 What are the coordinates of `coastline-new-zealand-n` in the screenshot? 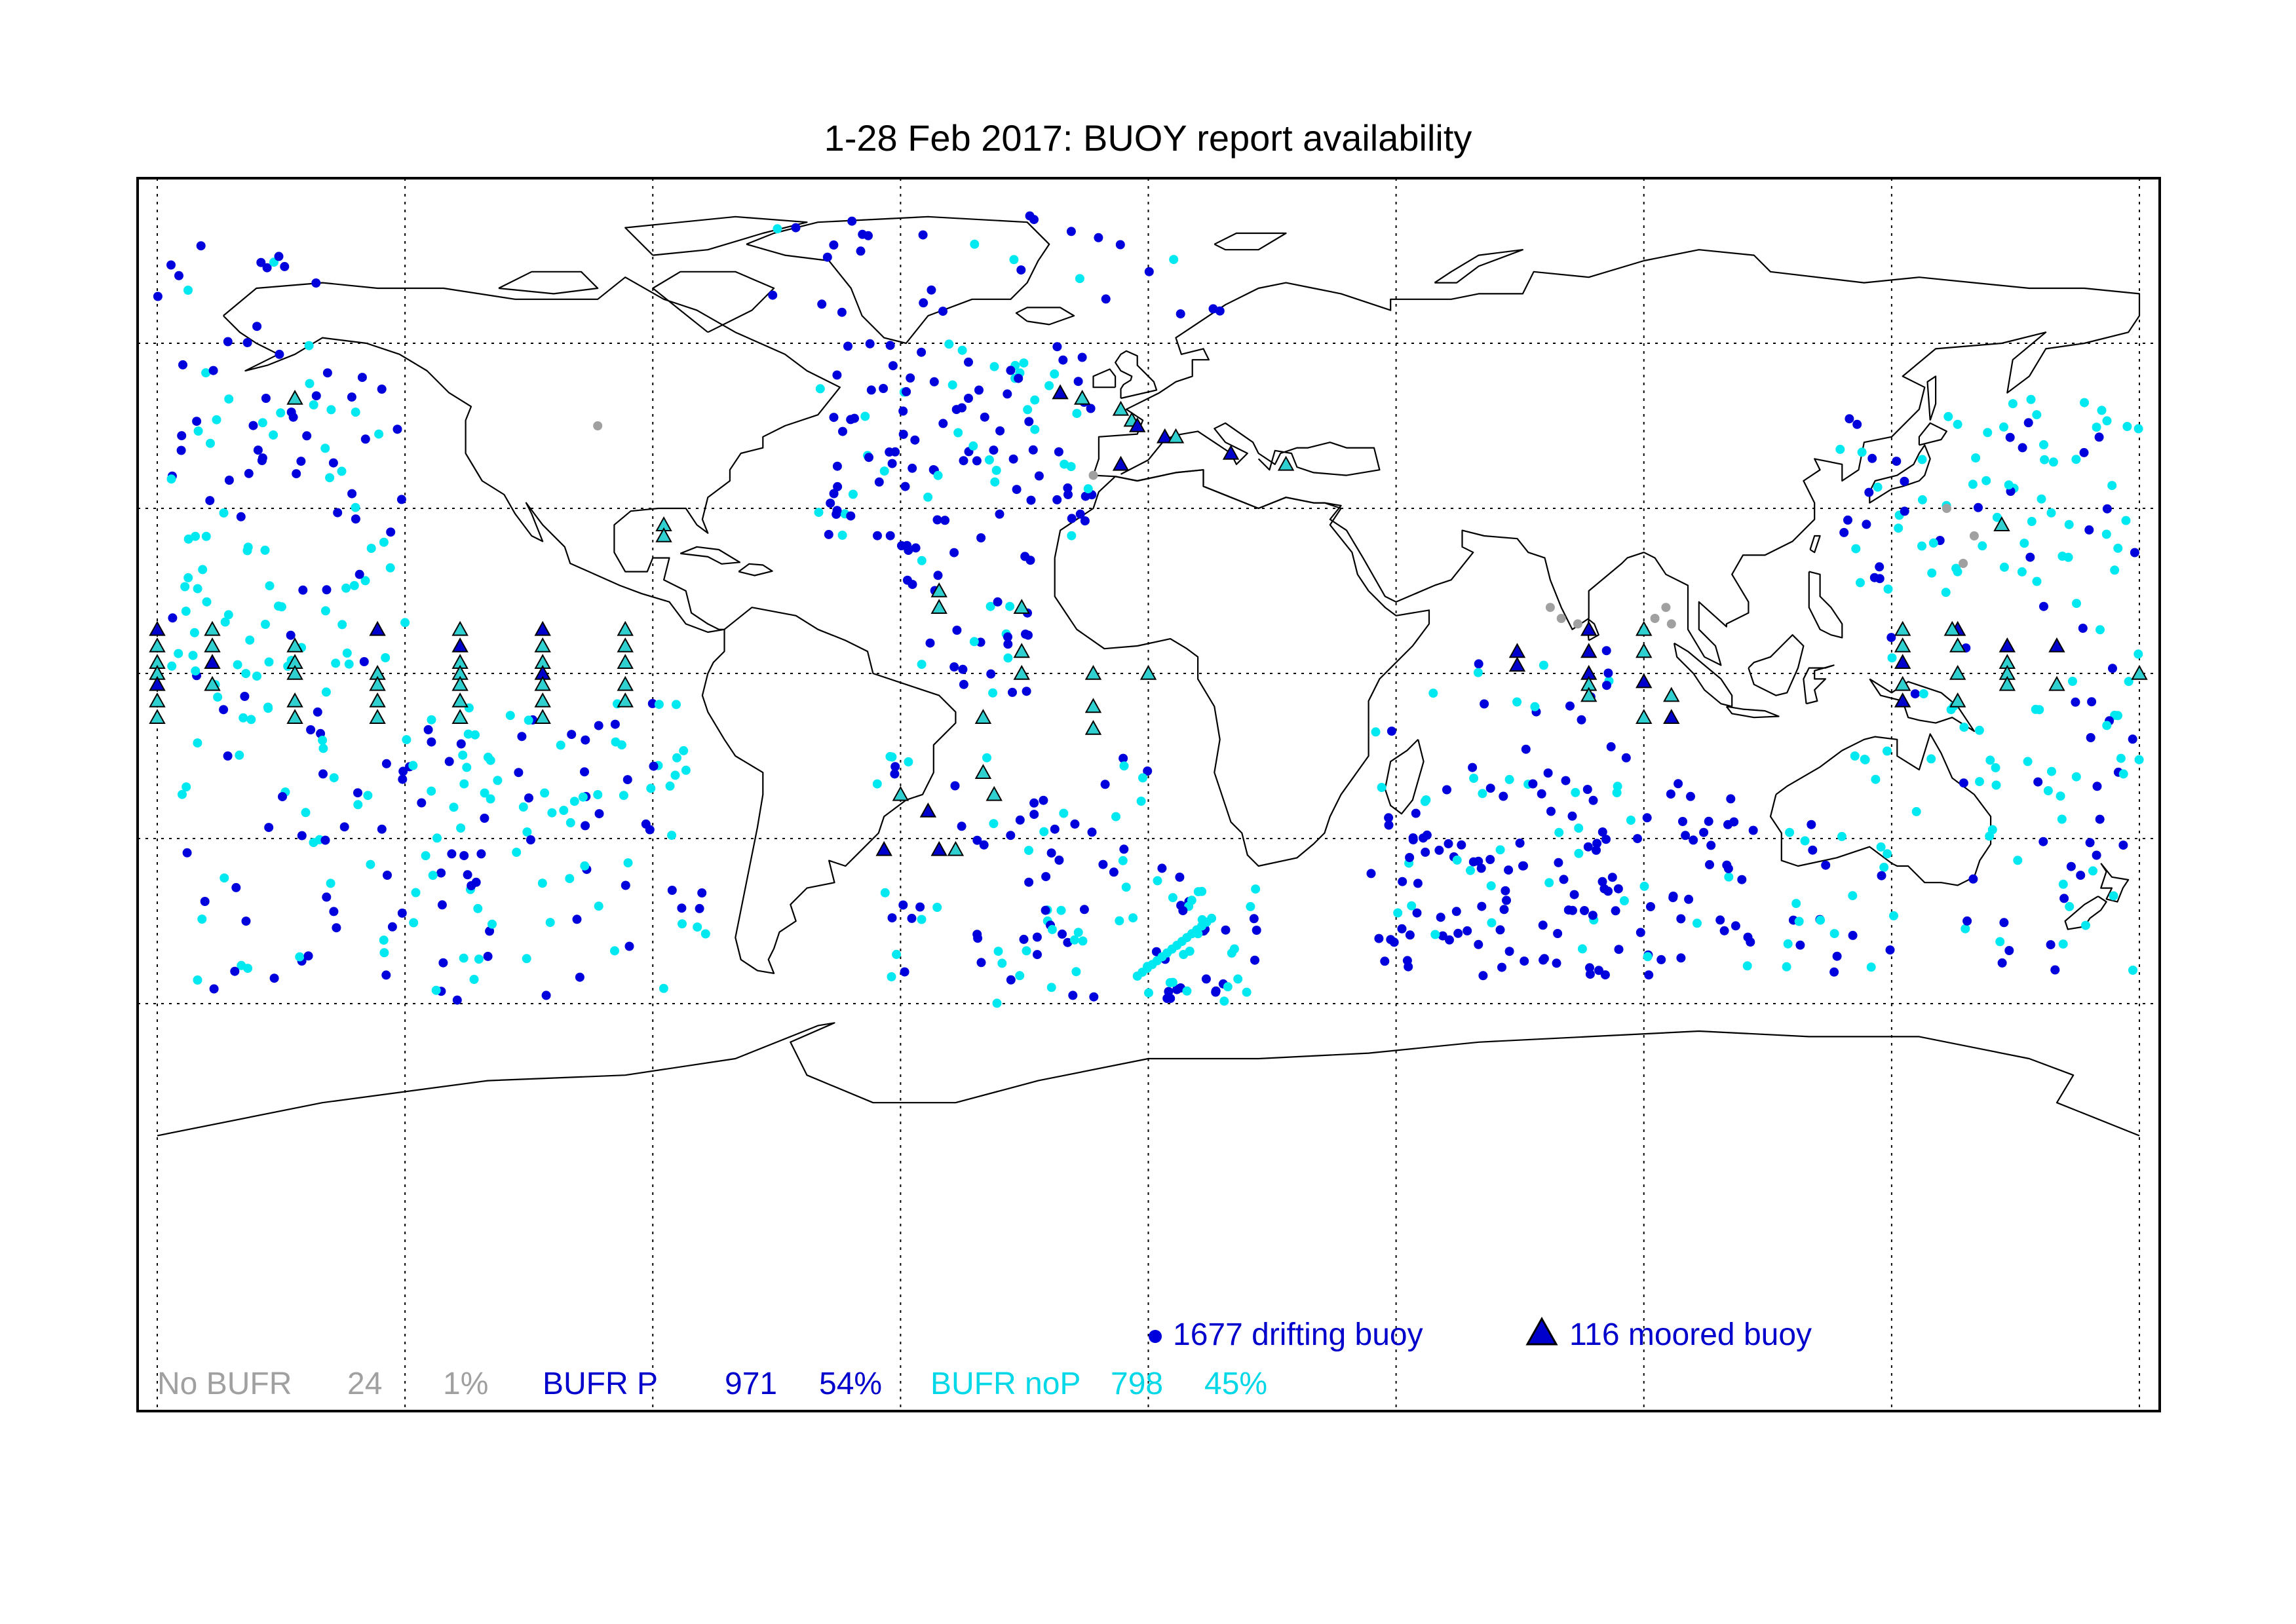 It's located at (2115, 883).